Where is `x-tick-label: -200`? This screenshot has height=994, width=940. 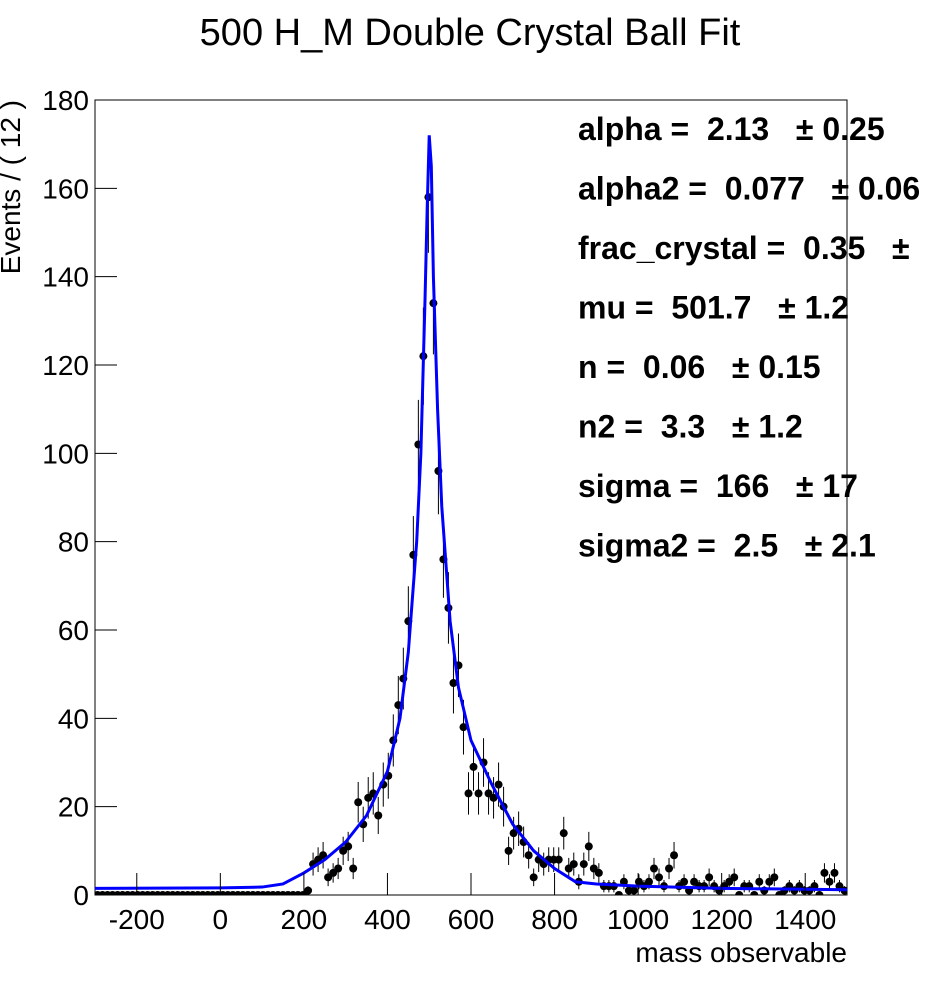
x-tick-label: -200 is located at coordinates (137, 919).